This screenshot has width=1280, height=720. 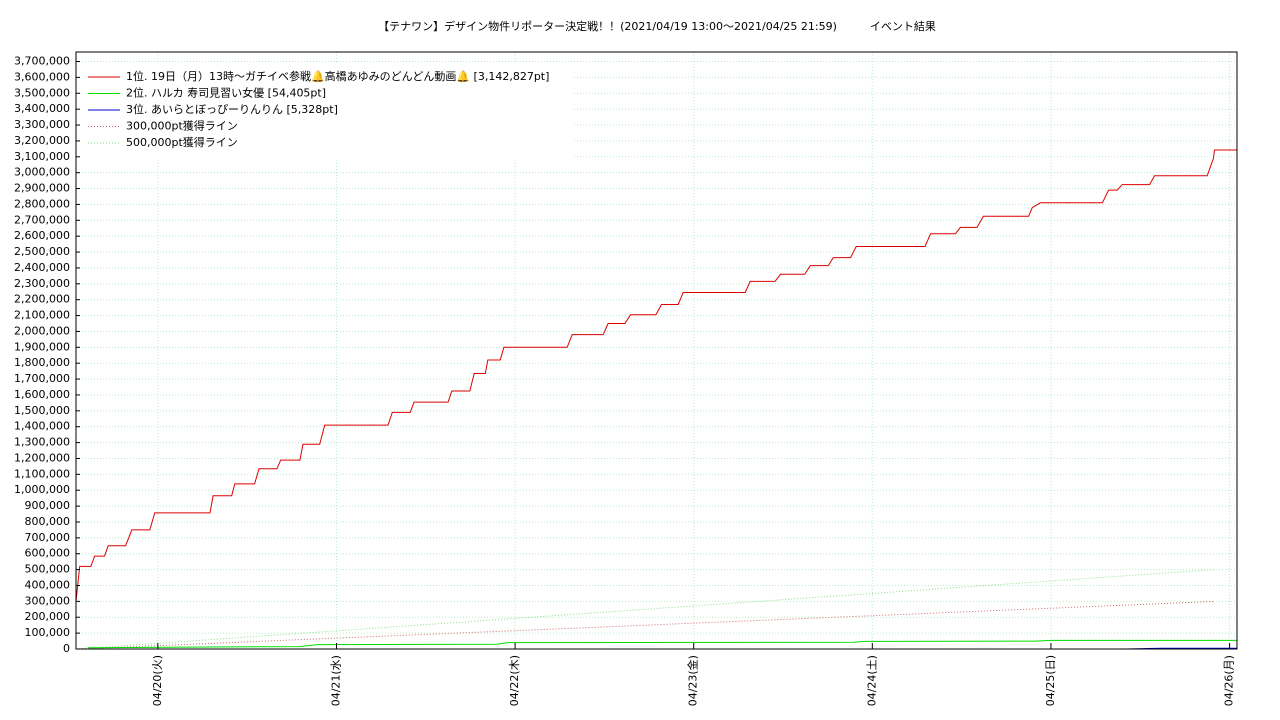 What do you see at coordinates (693, 680) in the screenshot?
I see `x-tick-label: 04/23(金)` at bounding box center [693, 680].